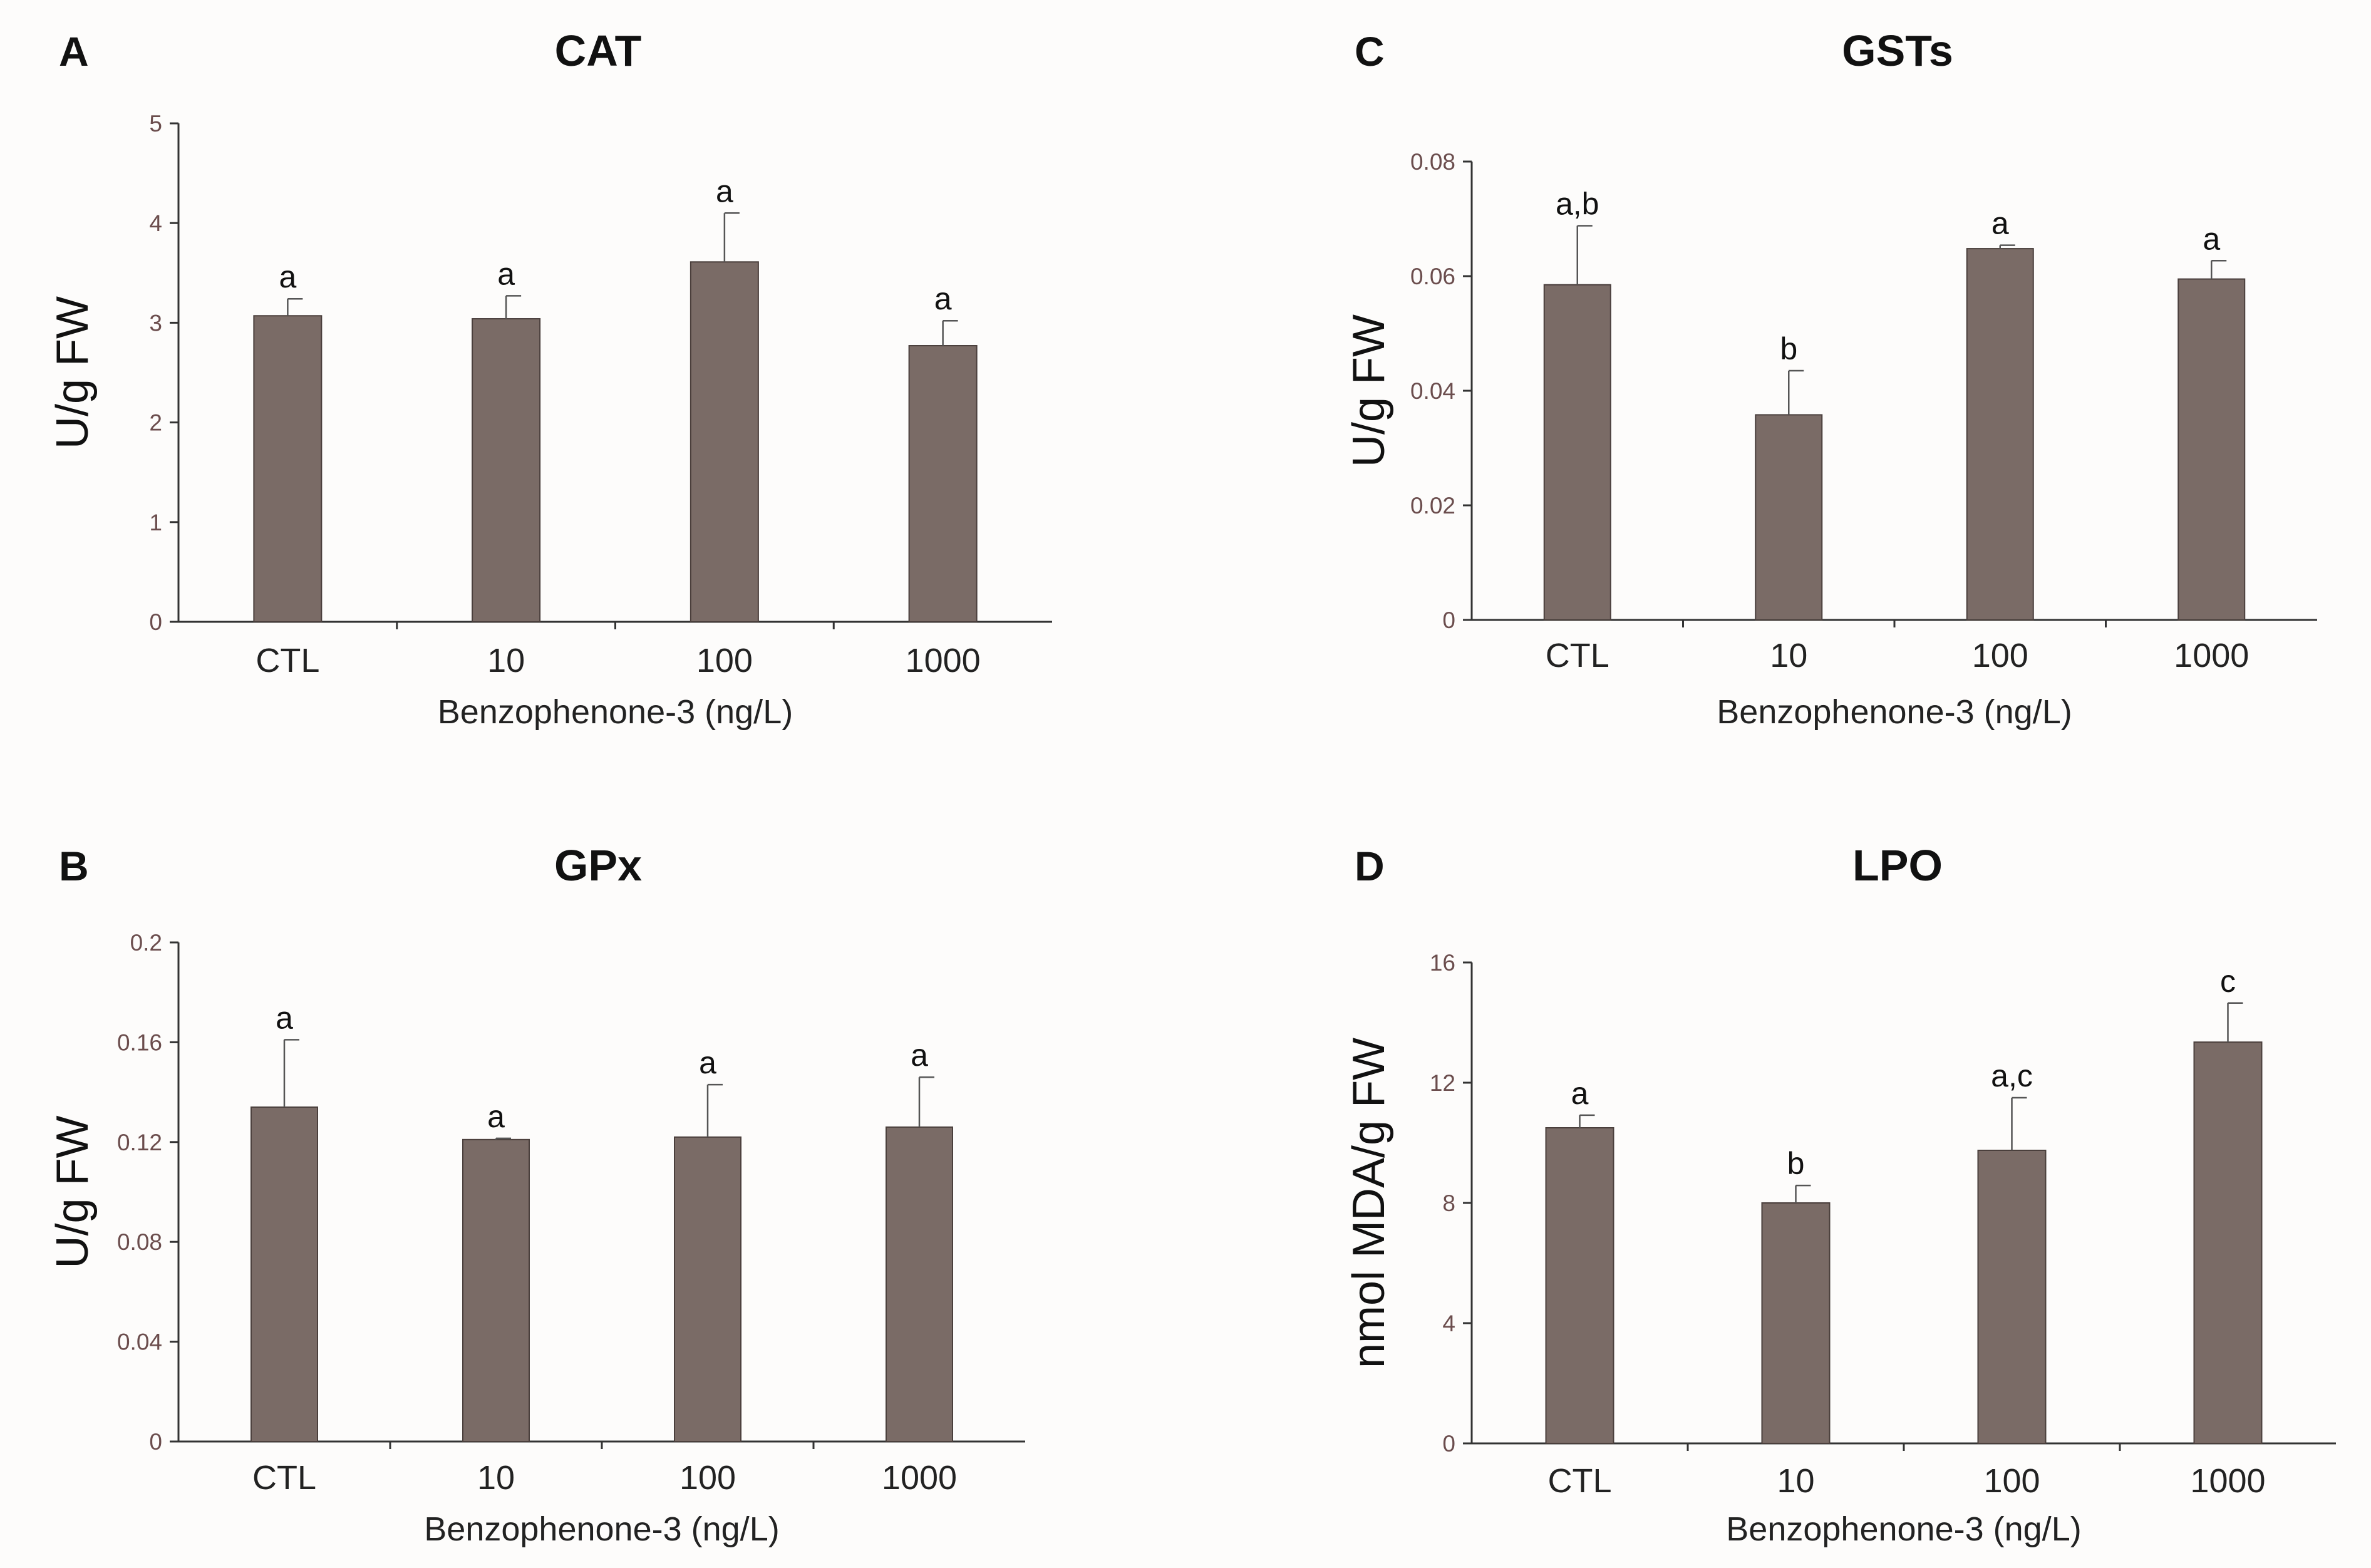 Image resolution: width=2371 pixels, height=1568 pixels. What do you see at coordinates (1442, 963) in the screenshot?
I see `y-tick-label: 16` at bounding box center [1442, 963].